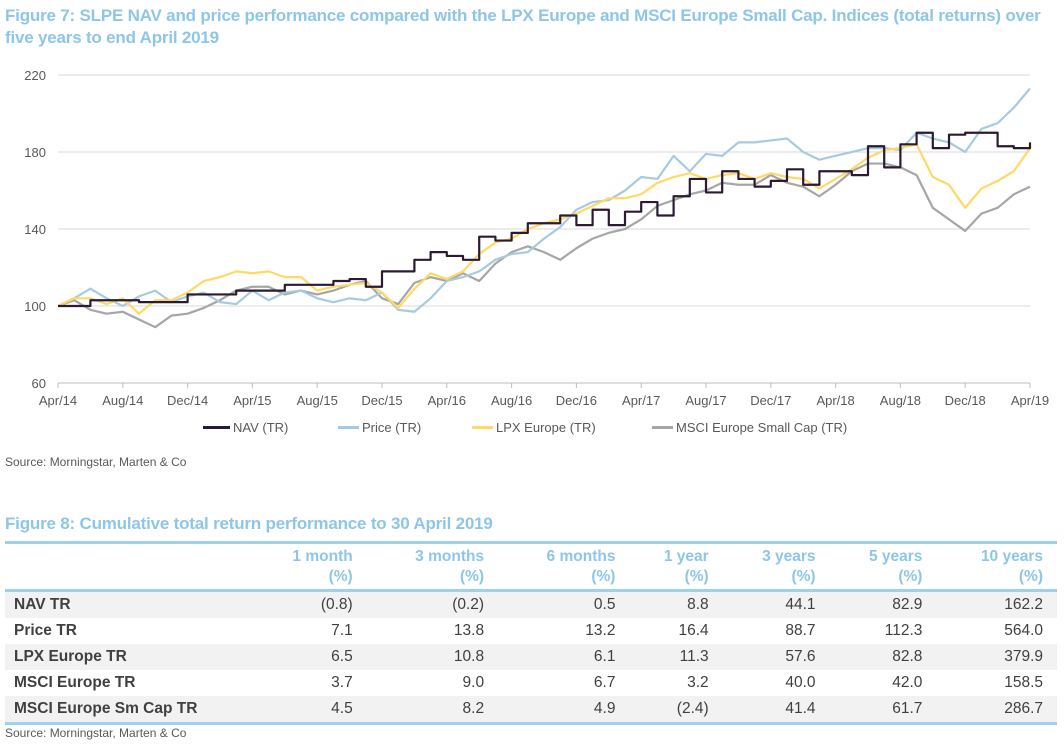 This screenshot has height=746, width=1064. I want to click on table-row: LPX Europe TR 6.5 10.8 6.1 11.3 57.6 82.8 379.9, so click(531, 657).